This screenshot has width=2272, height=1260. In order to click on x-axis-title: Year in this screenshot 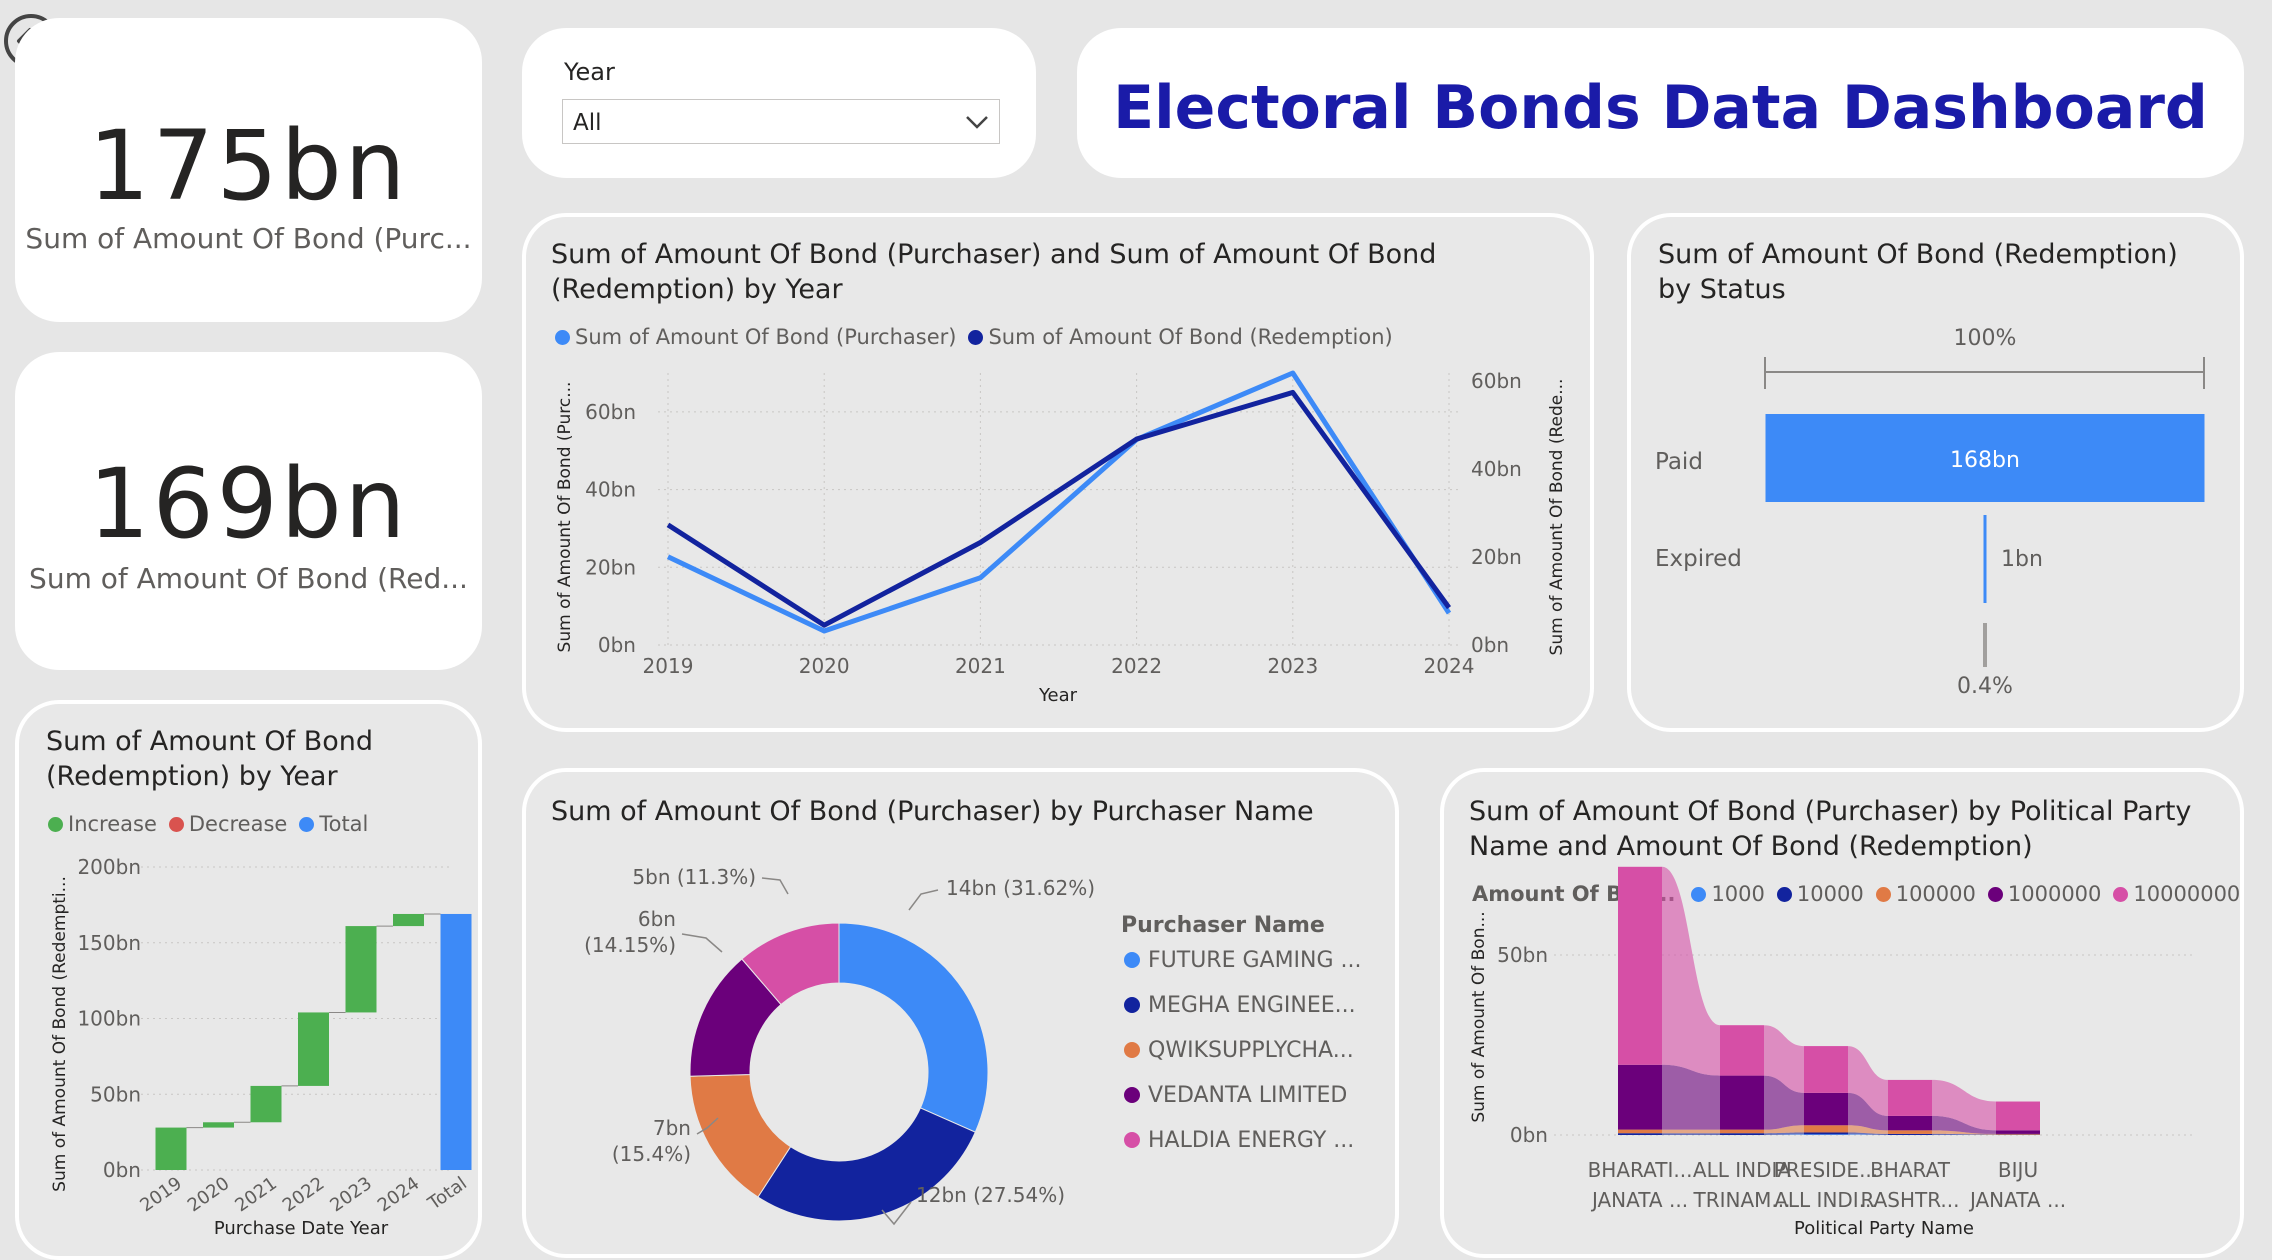, I will do `click(1058, 695)`.